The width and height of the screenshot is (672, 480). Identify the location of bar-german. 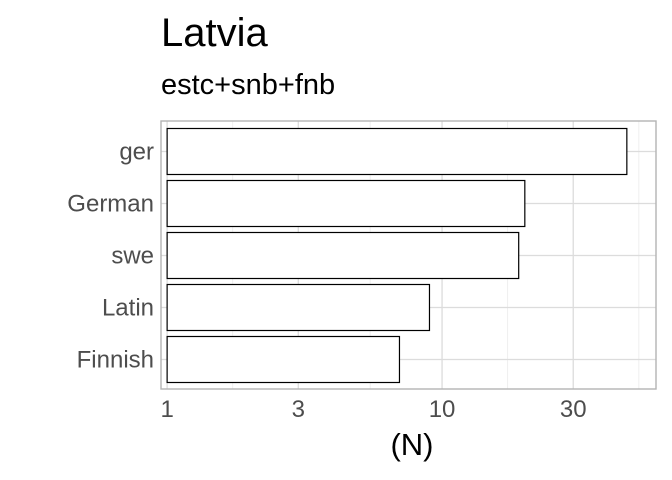
(346, 203).